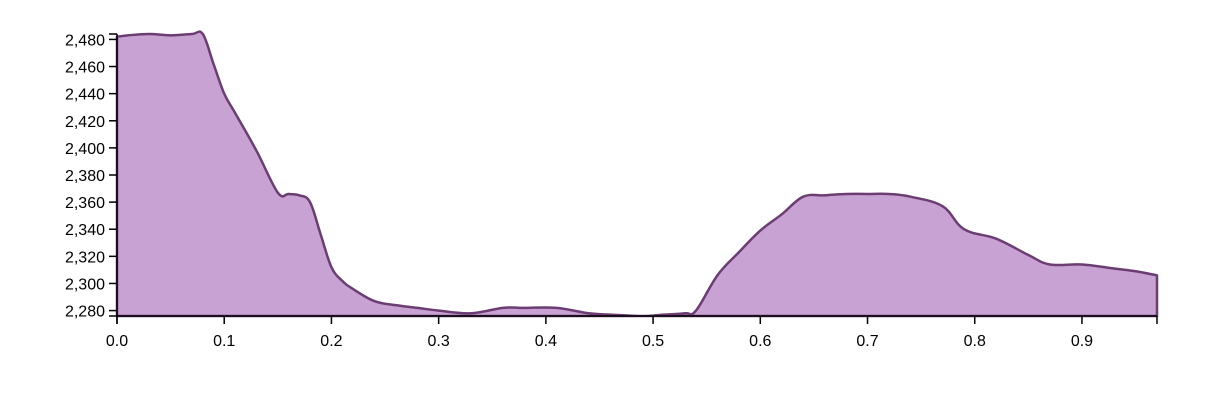  Describe the element at coordinates (867, 341) in the screenshot. I see `x-tick-label: 0.7` at that location.